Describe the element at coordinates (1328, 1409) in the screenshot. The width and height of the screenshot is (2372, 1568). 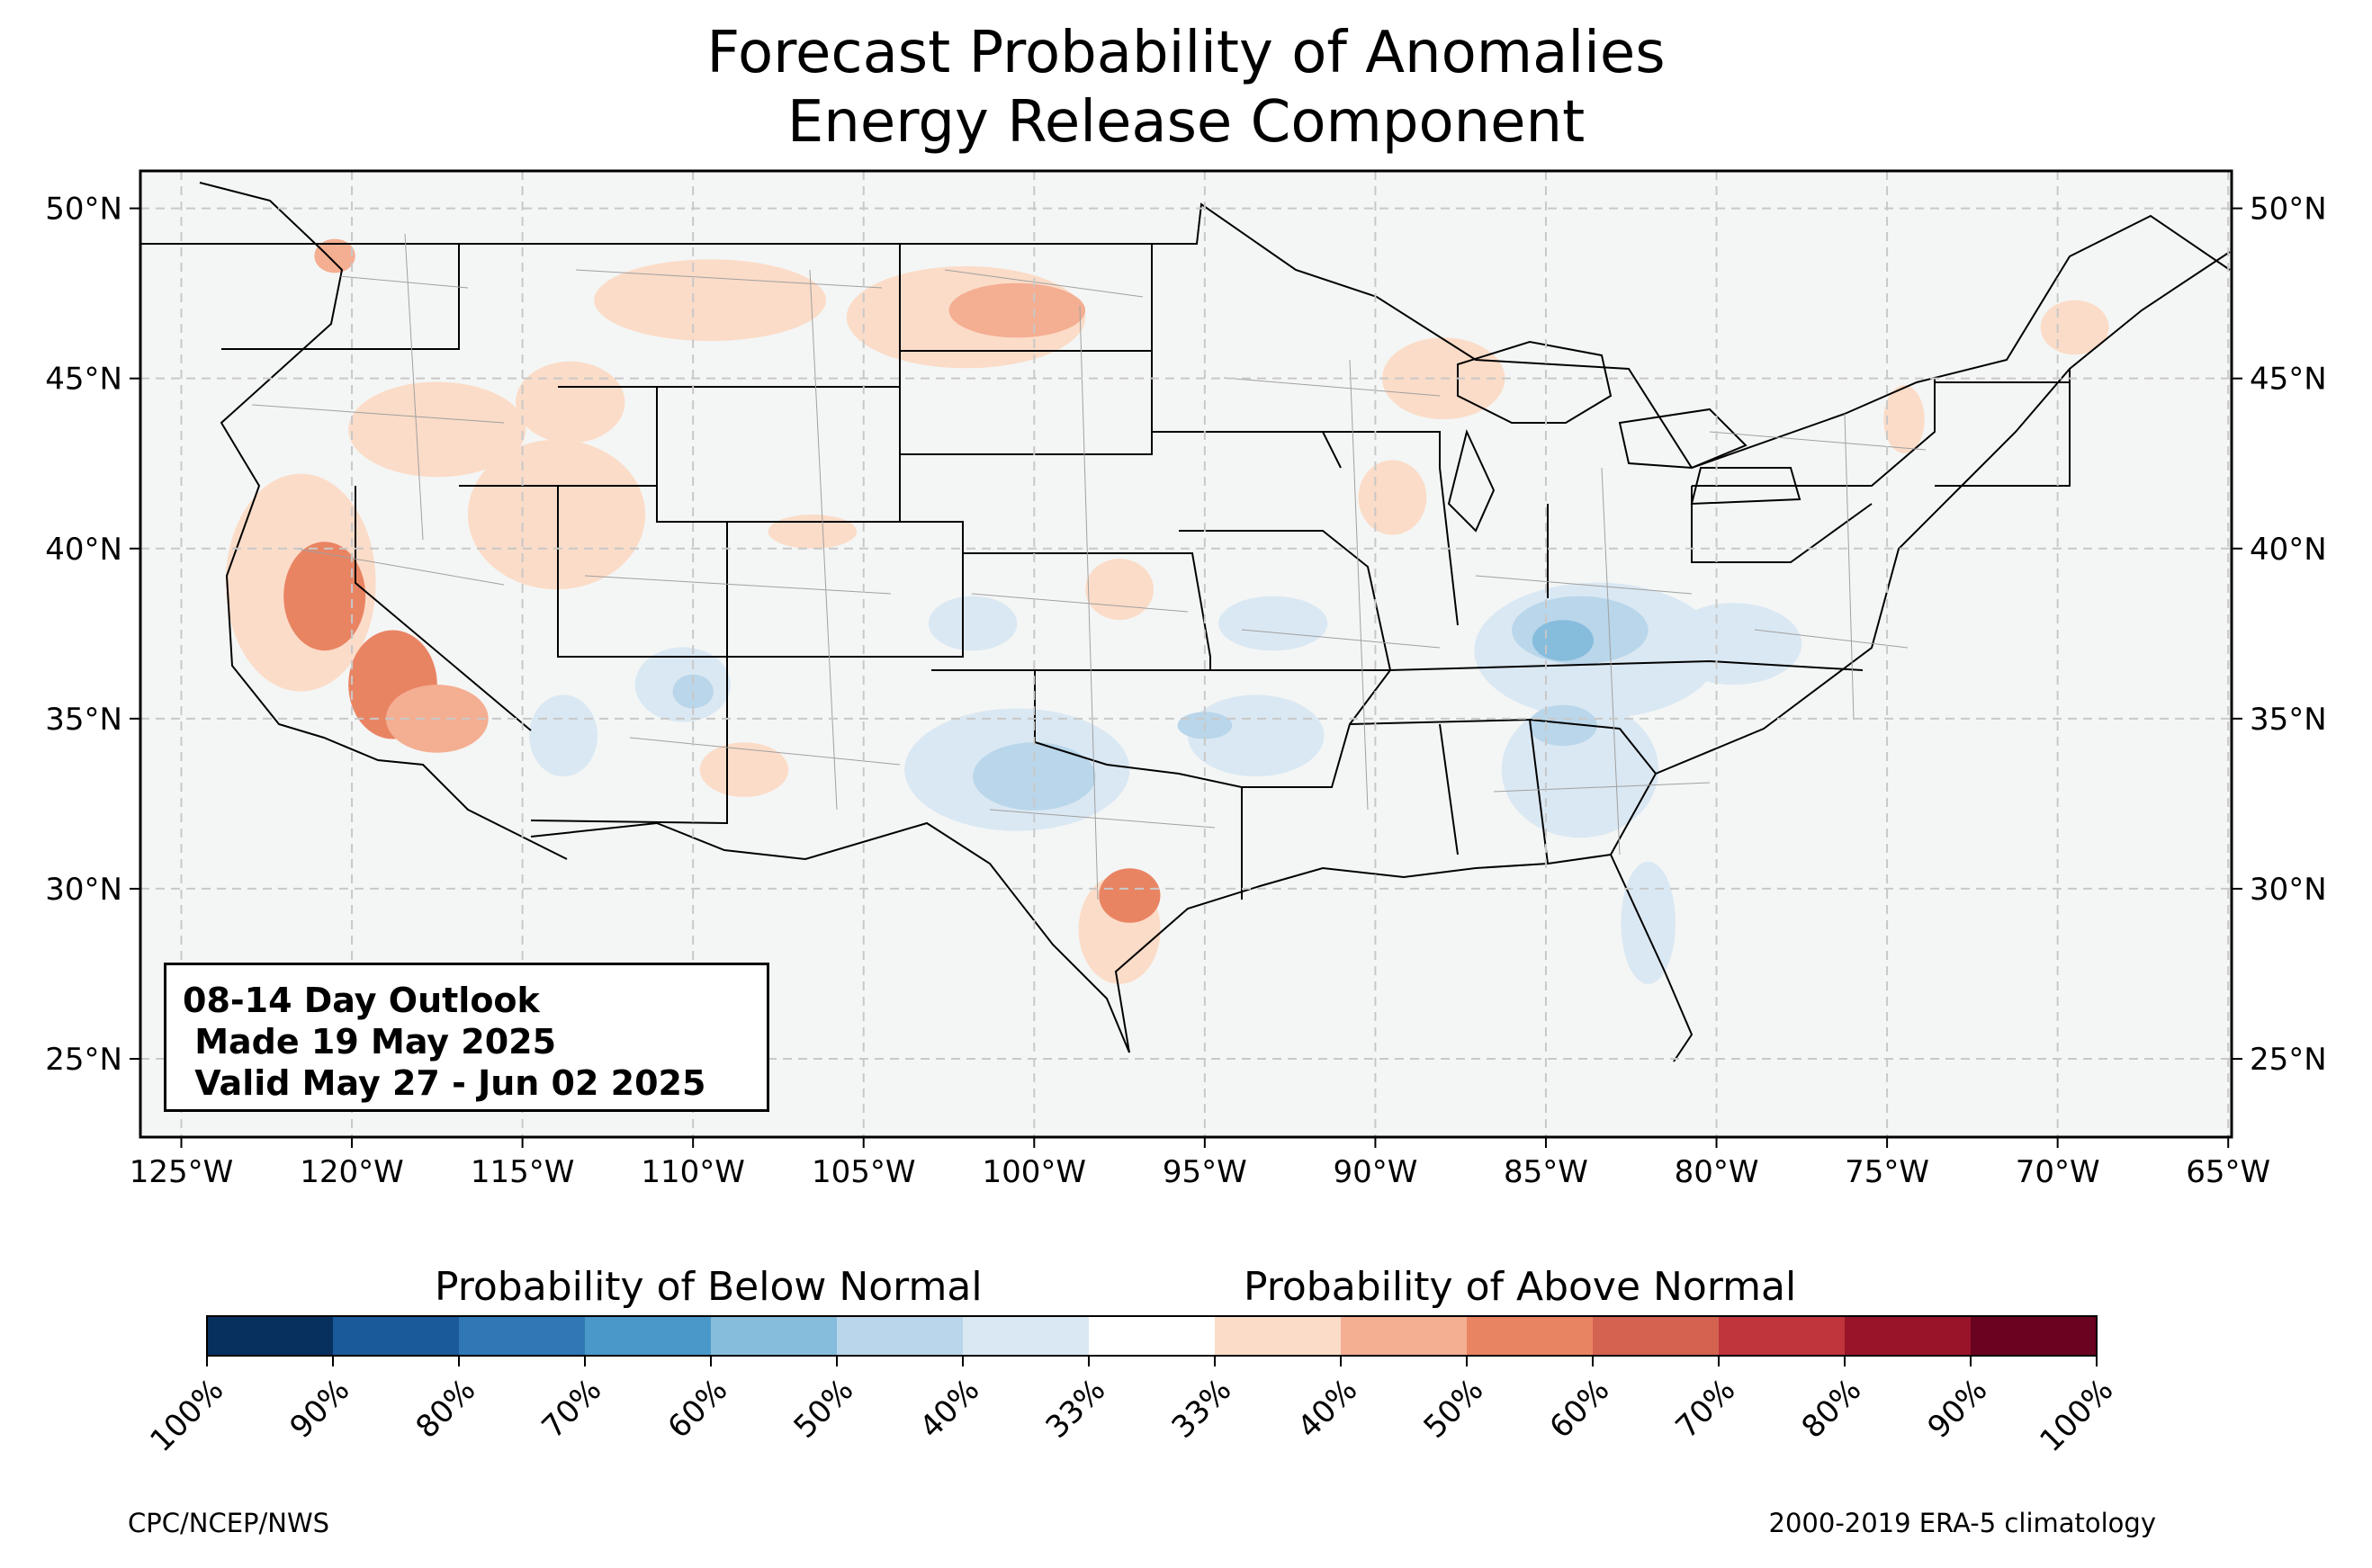
I see `colorbar-tick-label: 40%` at that location.